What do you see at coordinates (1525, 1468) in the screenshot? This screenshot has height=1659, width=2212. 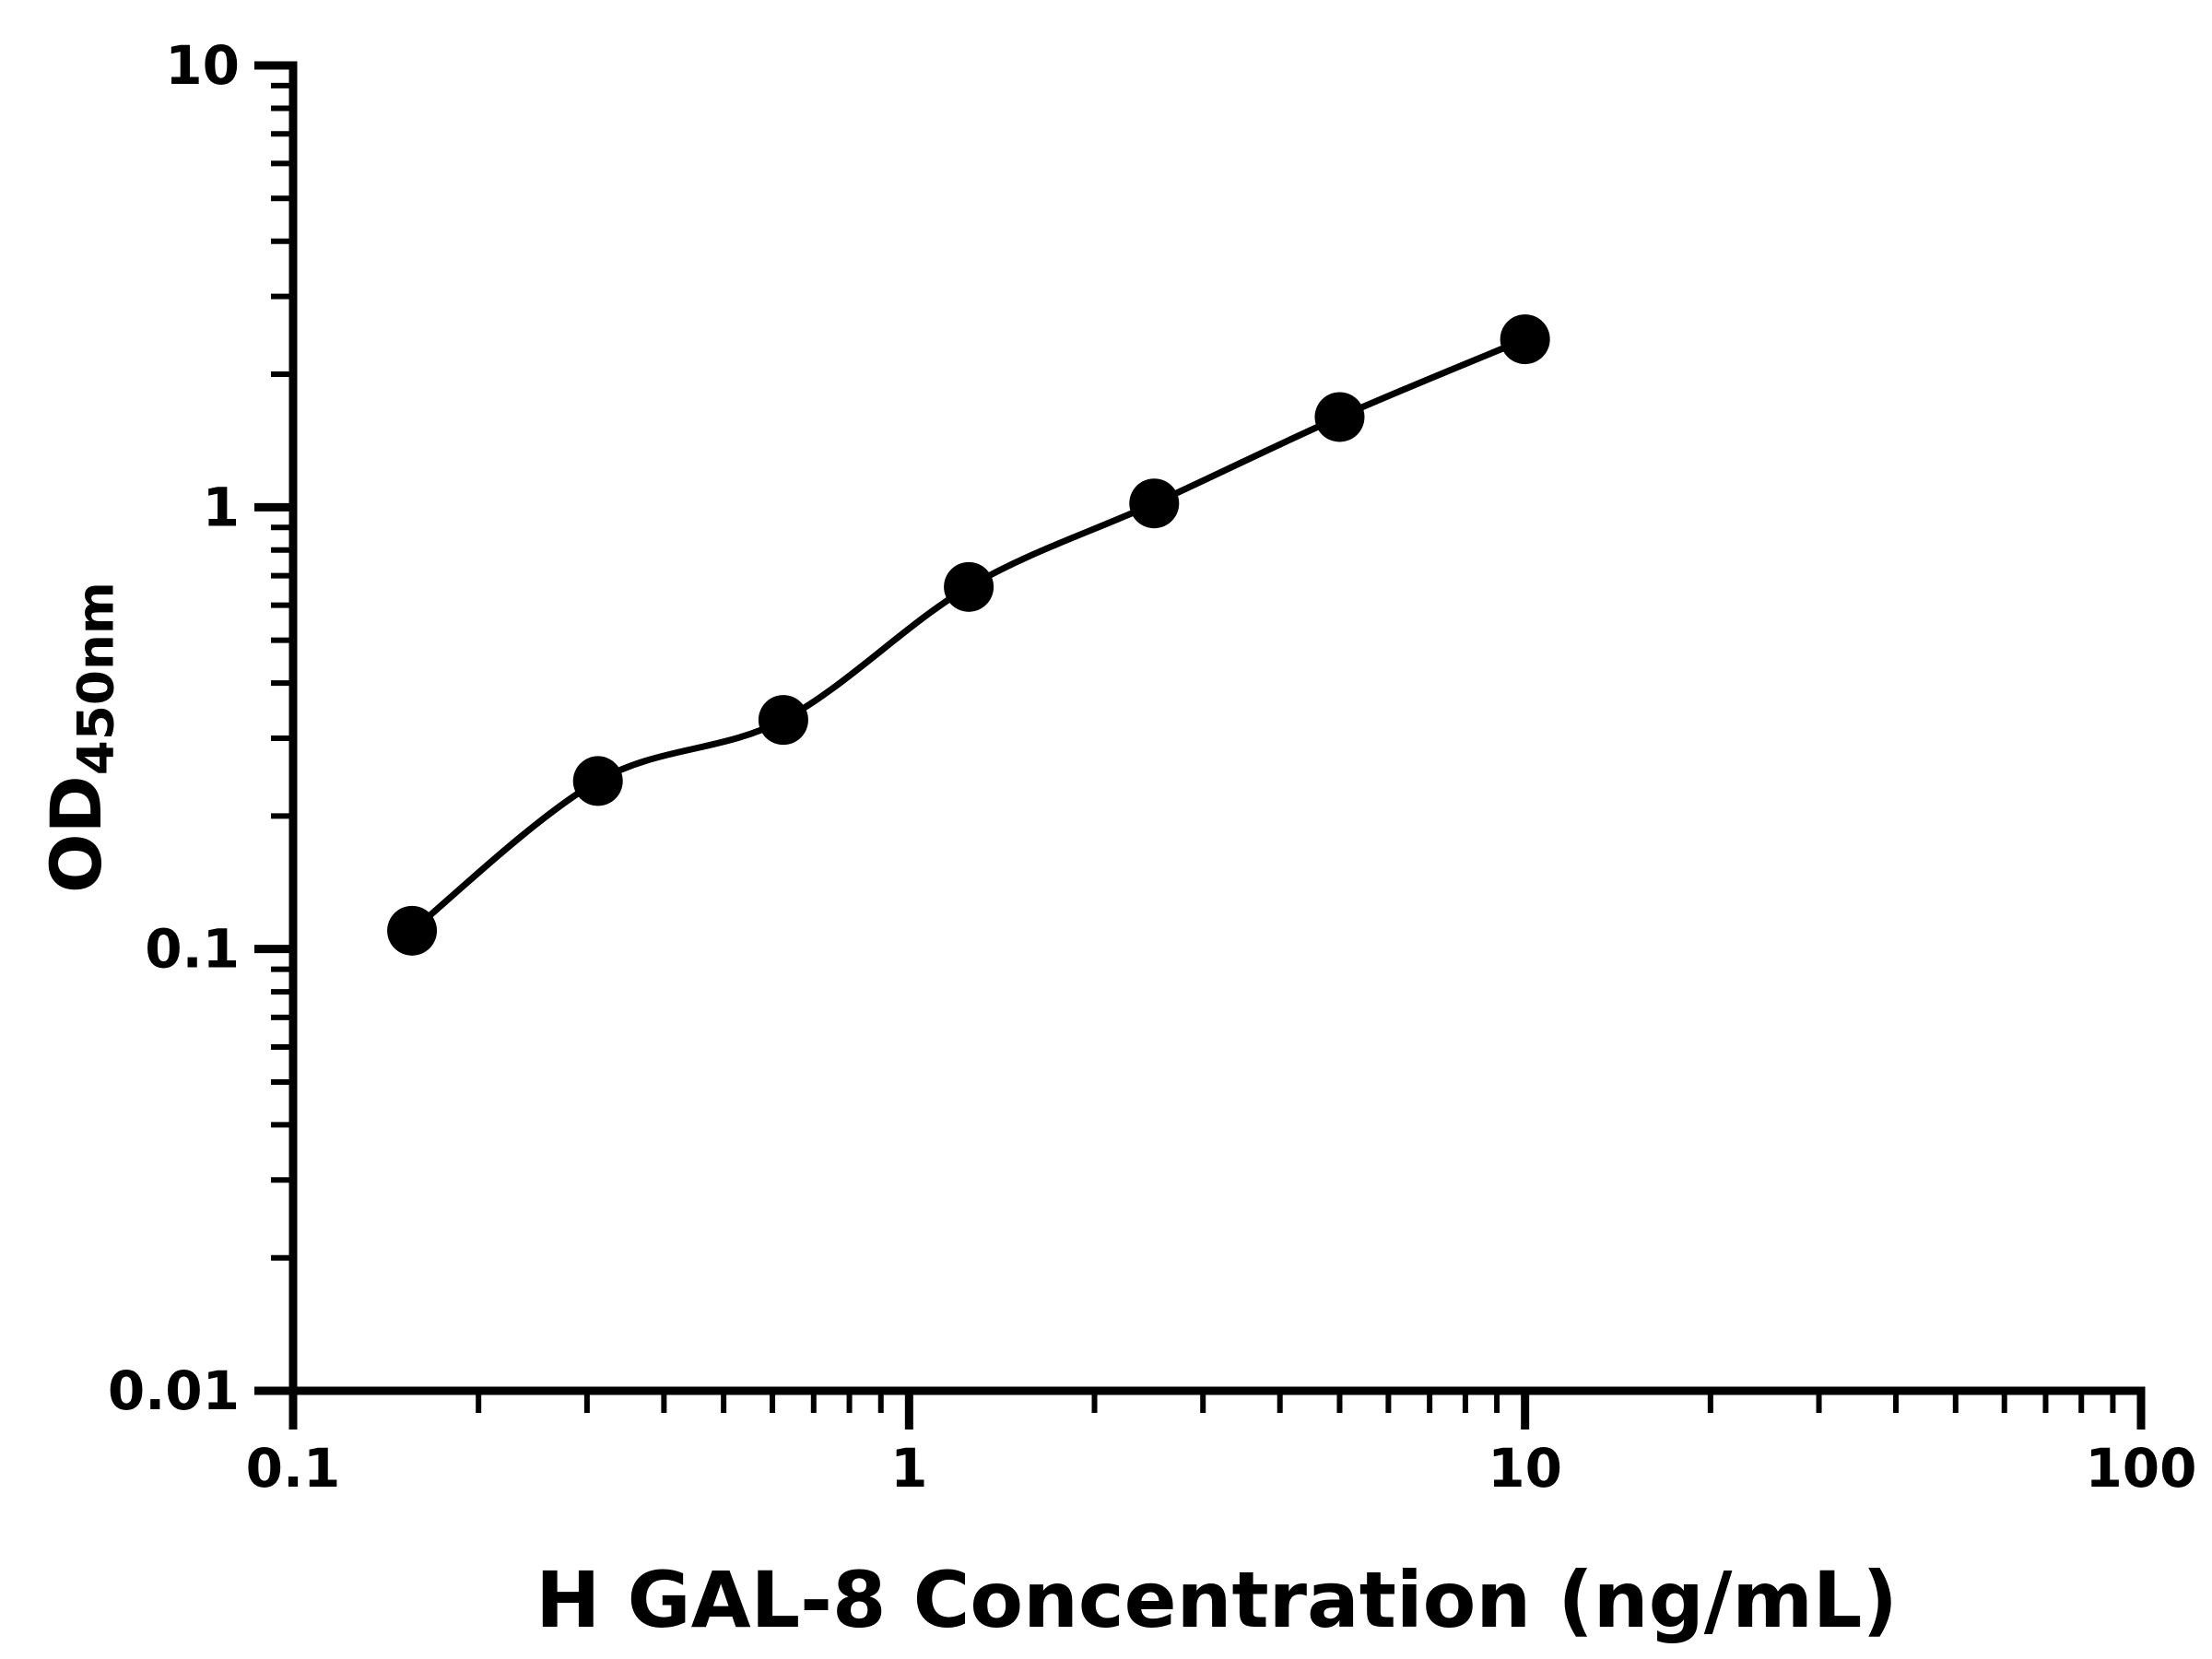 I see `x-tick-label: 10` at bounding box center [1525, 1468].